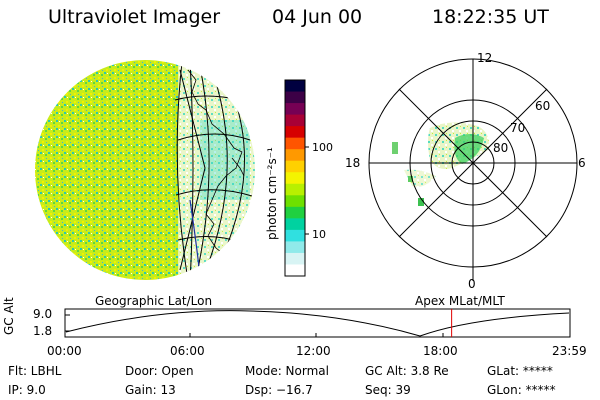 This screenshot has height=400, width=600. What do you see at coordinates (490, 17) in the screenshot?
I see `time-label: 18:22:35 UT` at bounding box center [490, 17].